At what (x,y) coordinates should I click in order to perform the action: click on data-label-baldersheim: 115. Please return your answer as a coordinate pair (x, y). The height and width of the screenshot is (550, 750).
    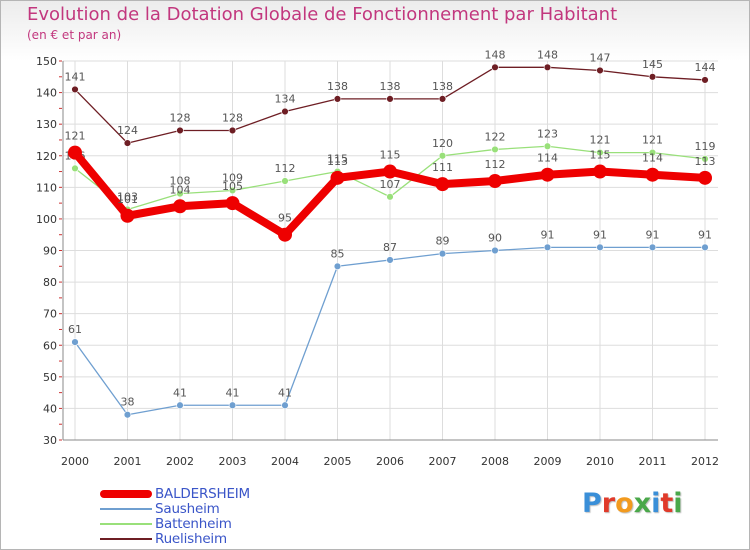
    Looking at the image, I should click on (390, 155).